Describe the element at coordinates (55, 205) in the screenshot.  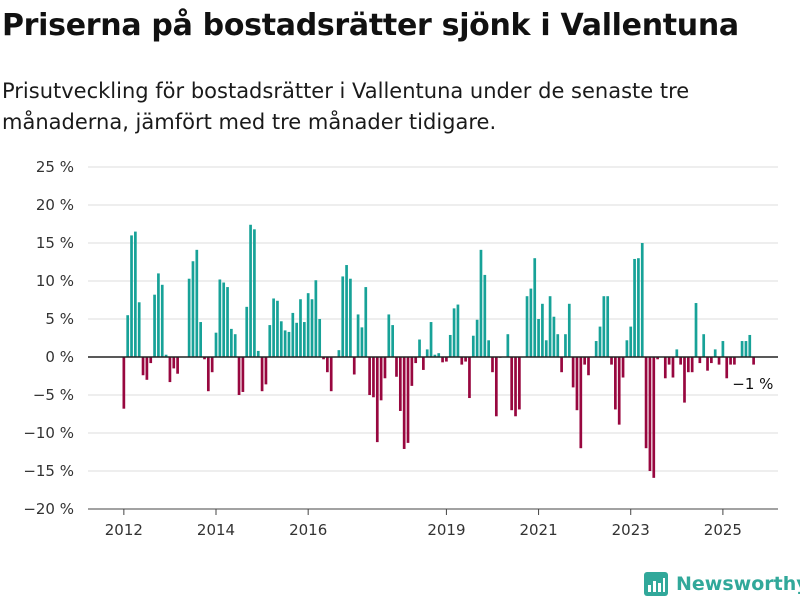
I see `y-tick-label: 20 %` at that location.